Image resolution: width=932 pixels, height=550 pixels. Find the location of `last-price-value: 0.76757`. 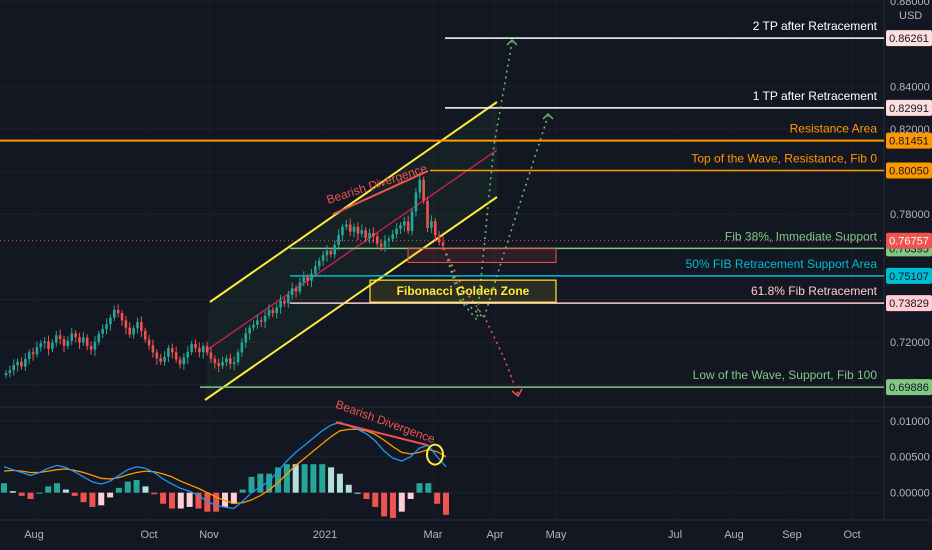

last-price-value: 0.76757 is located at coordinates (909, 242).